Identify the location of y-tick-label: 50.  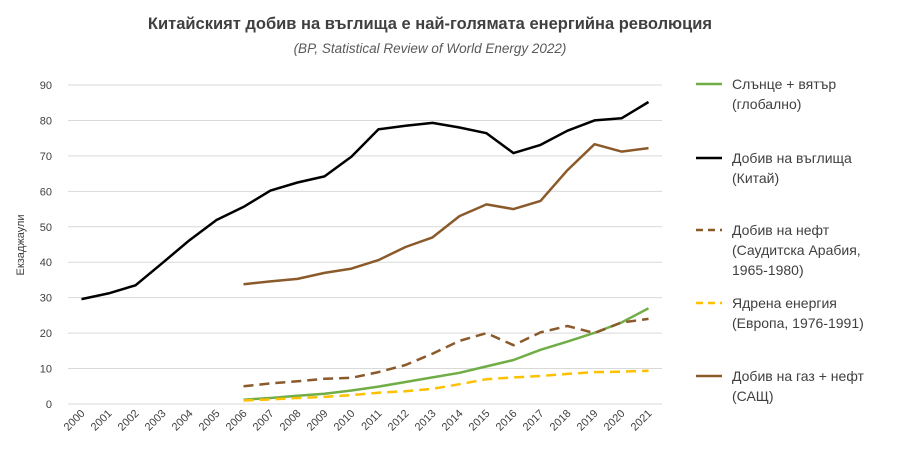
(46, 228).